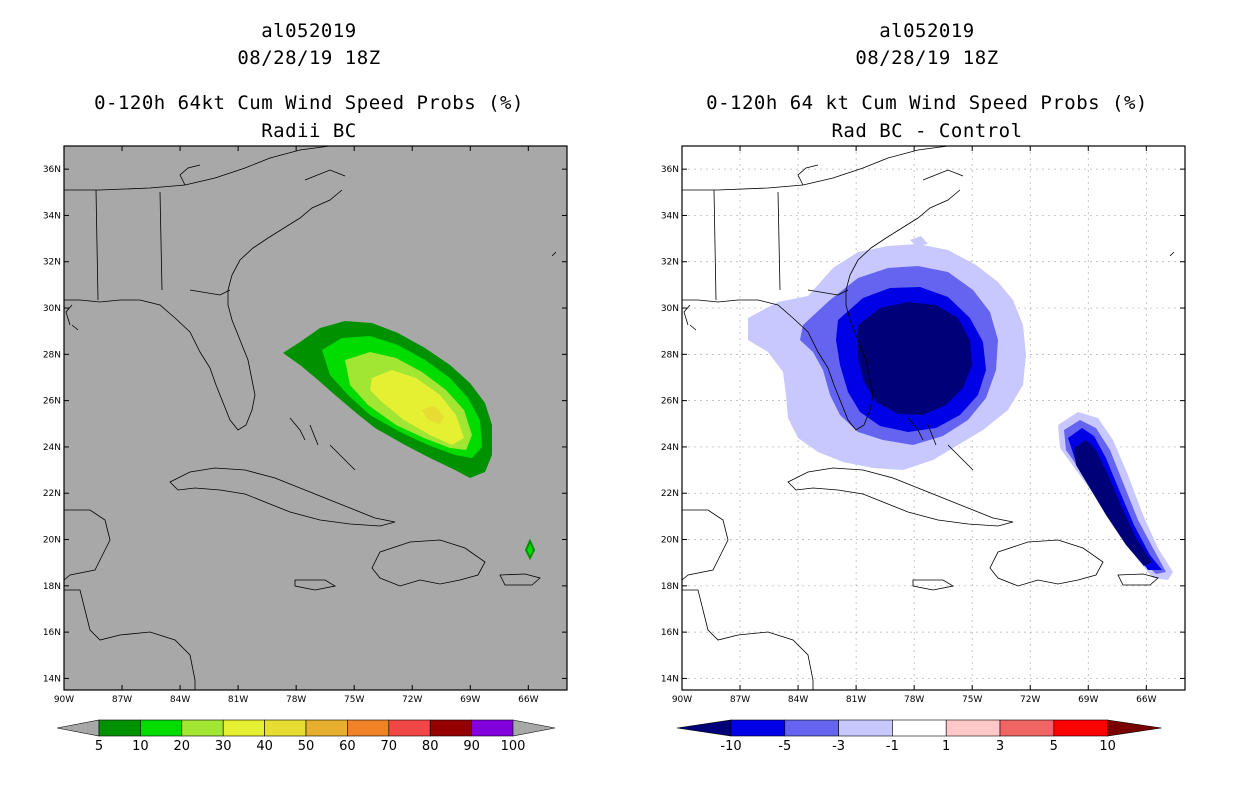  Describe the element at coordinates (182, 746) in the screenshot. I see `colorbar-label: 20` at that location.